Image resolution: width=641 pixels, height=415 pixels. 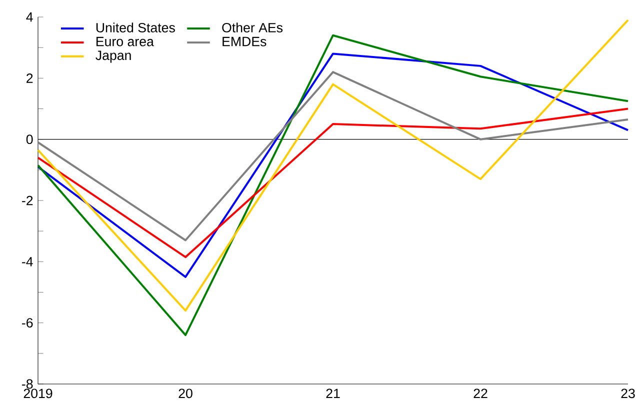 I want to click on y-tick-label: -8, so click(x=27, y=384).